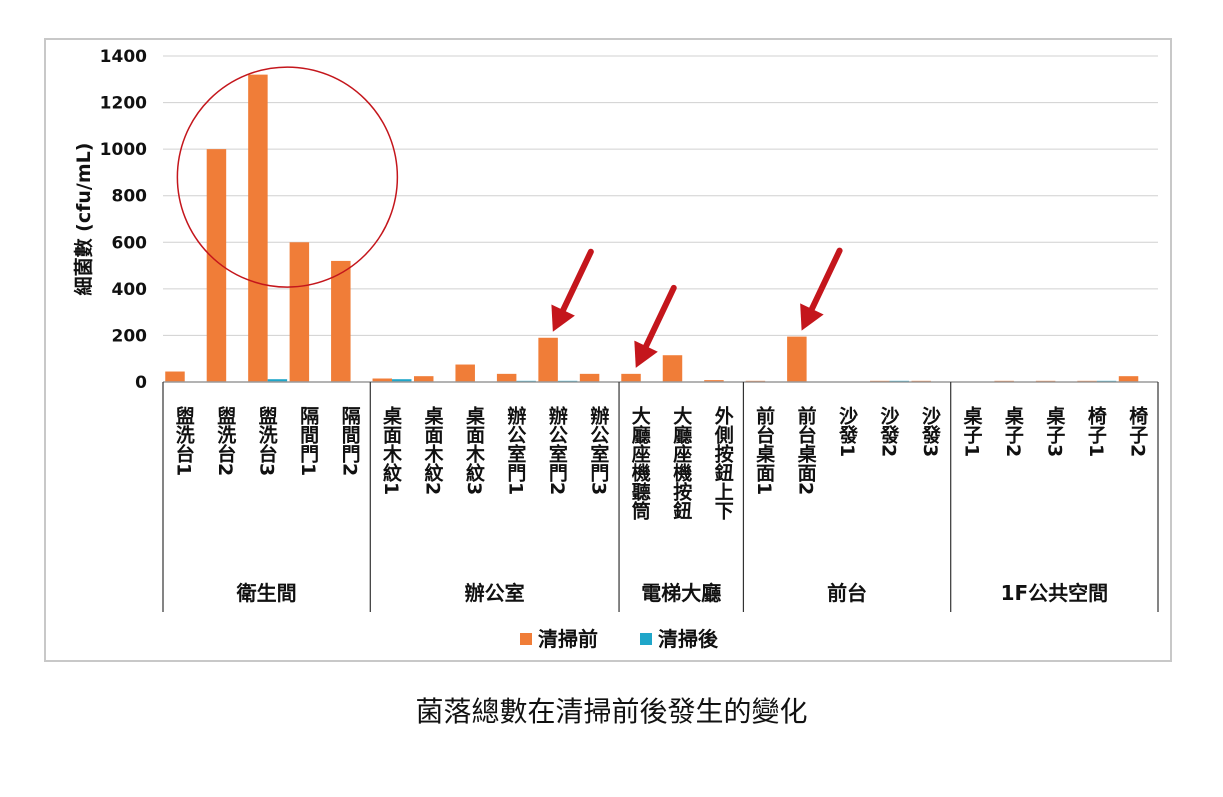  What do you see at coordinates (971, 431) in the screenshot?
I see `category-label: 桌子1` at bounding box center [971, 431].